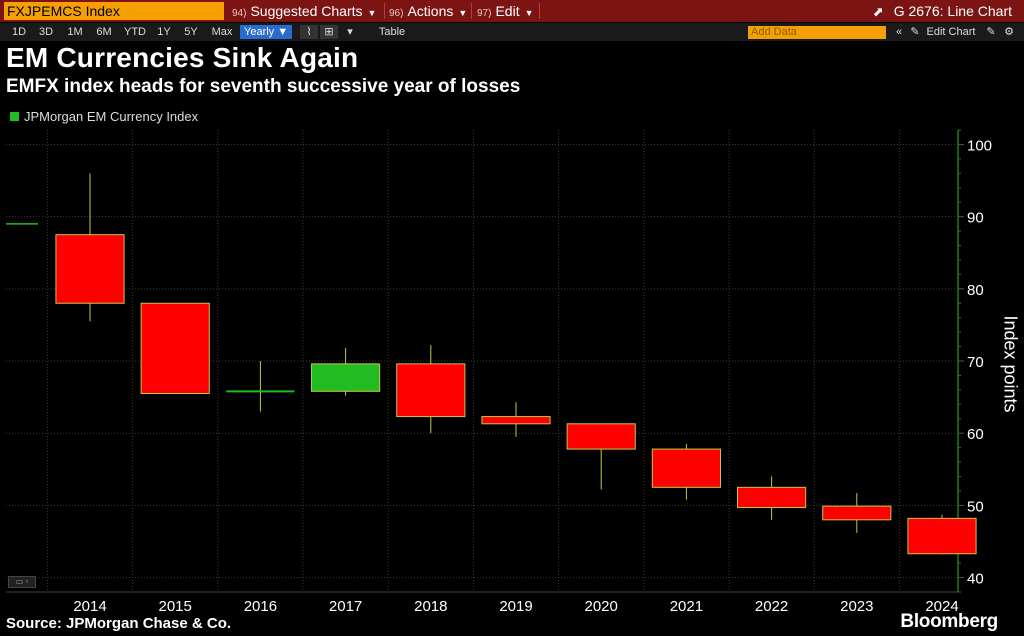 The width and height of the screenshot is (1024, 636). What do you see at coordinates (856, 606) in the screenshot?
I see `x-tick-label: 2023` at bounding box center [856, 606].